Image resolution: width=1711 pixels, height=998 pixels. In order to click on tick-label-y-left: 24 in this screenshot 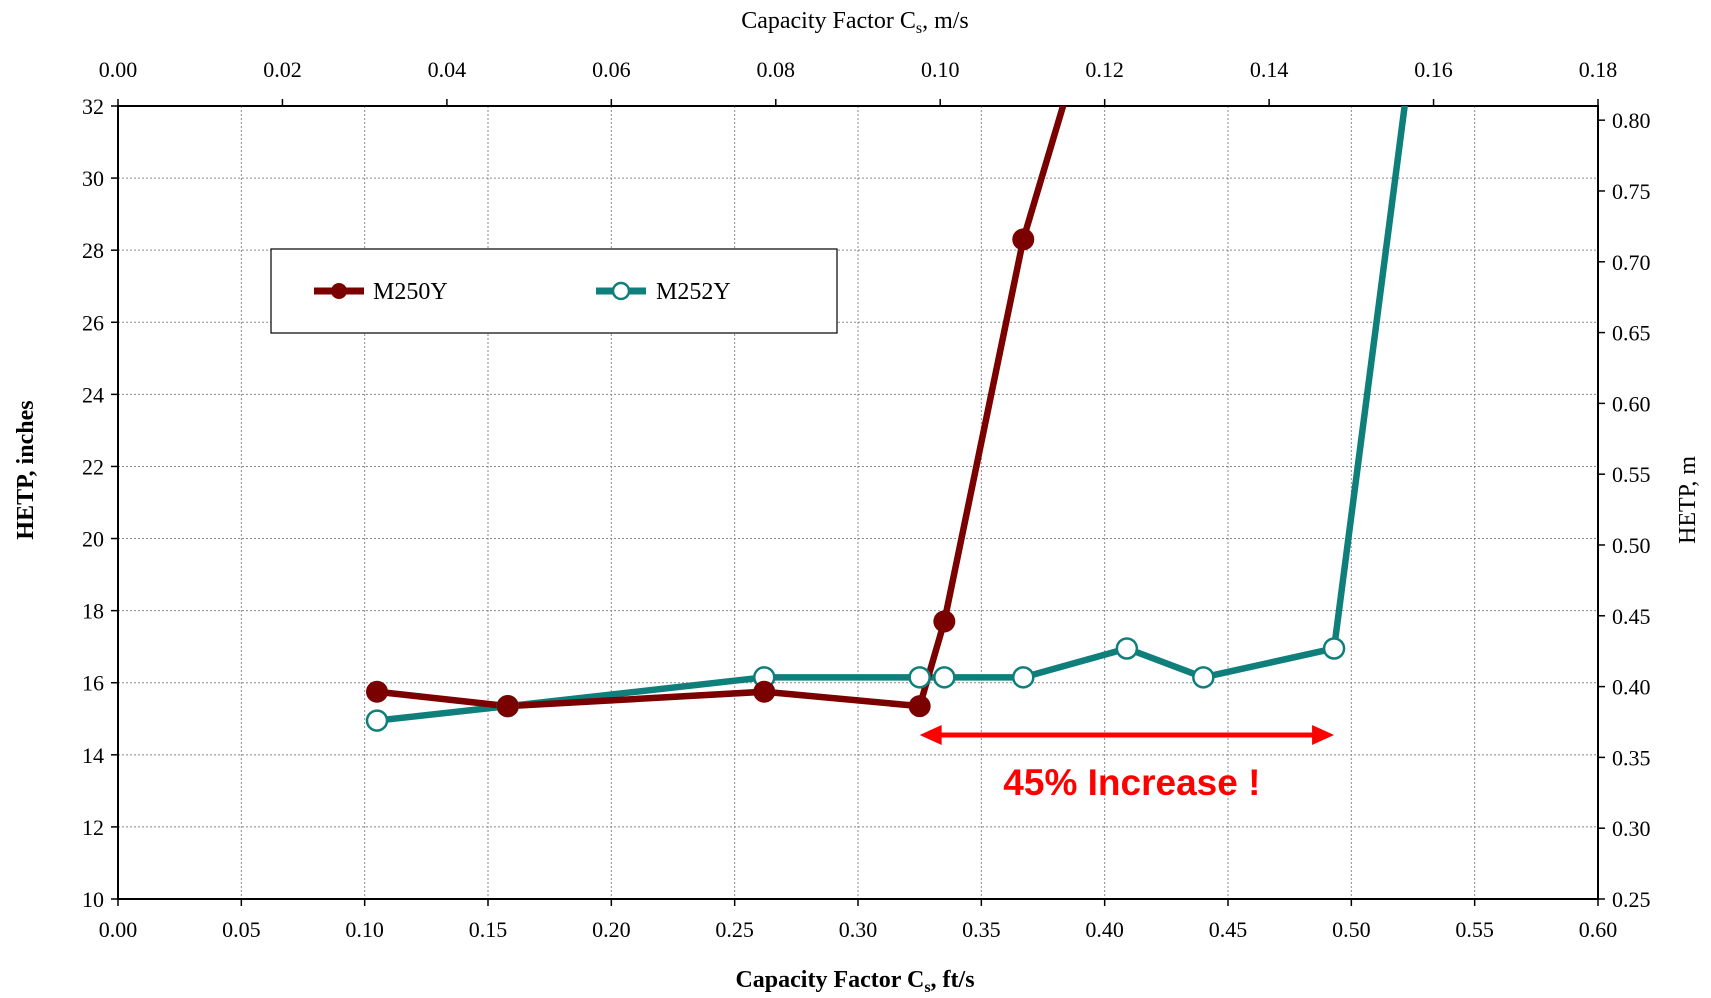, I will do `click(93, 394)`.